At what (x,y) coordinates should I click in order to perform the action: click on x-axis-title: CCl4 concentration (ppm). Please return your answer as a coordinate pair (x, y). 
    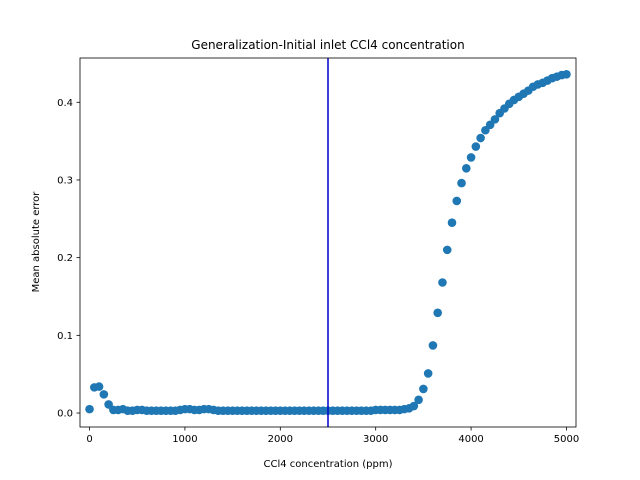
    Looking at the image, I should click on (328, 464).